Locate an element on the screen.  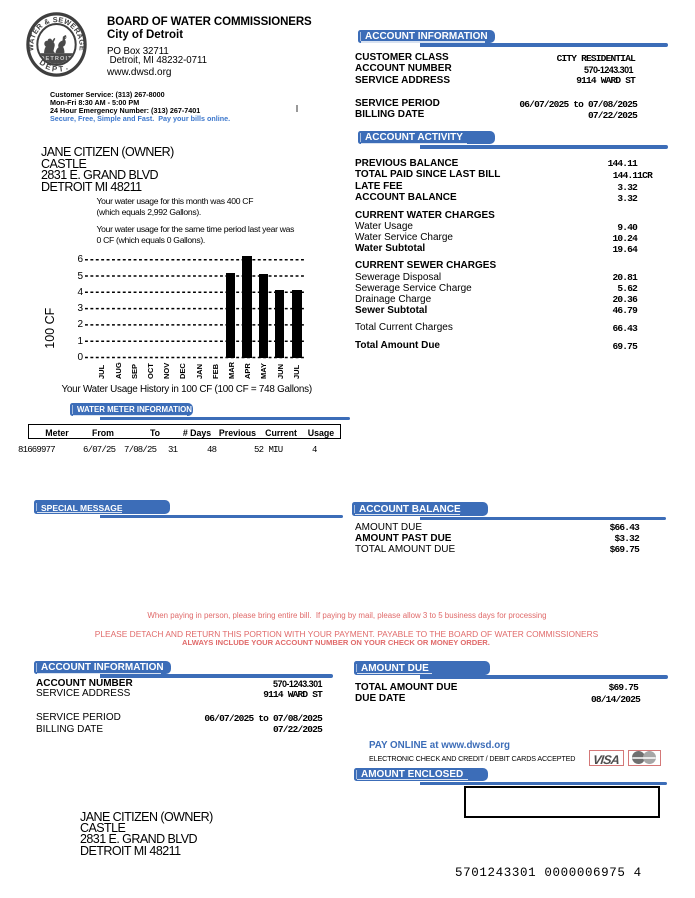
svg-text: WATER & SEWERAGE is located at coordinates (56, 33).